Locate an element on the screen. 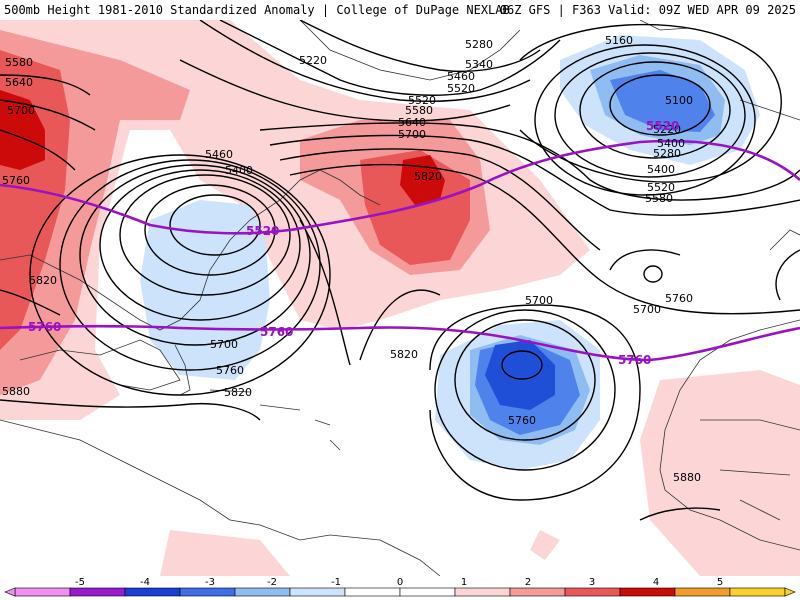 This screenshot has height=600, width=800. contour-label: 5460 is located at coordinates (461, 76).